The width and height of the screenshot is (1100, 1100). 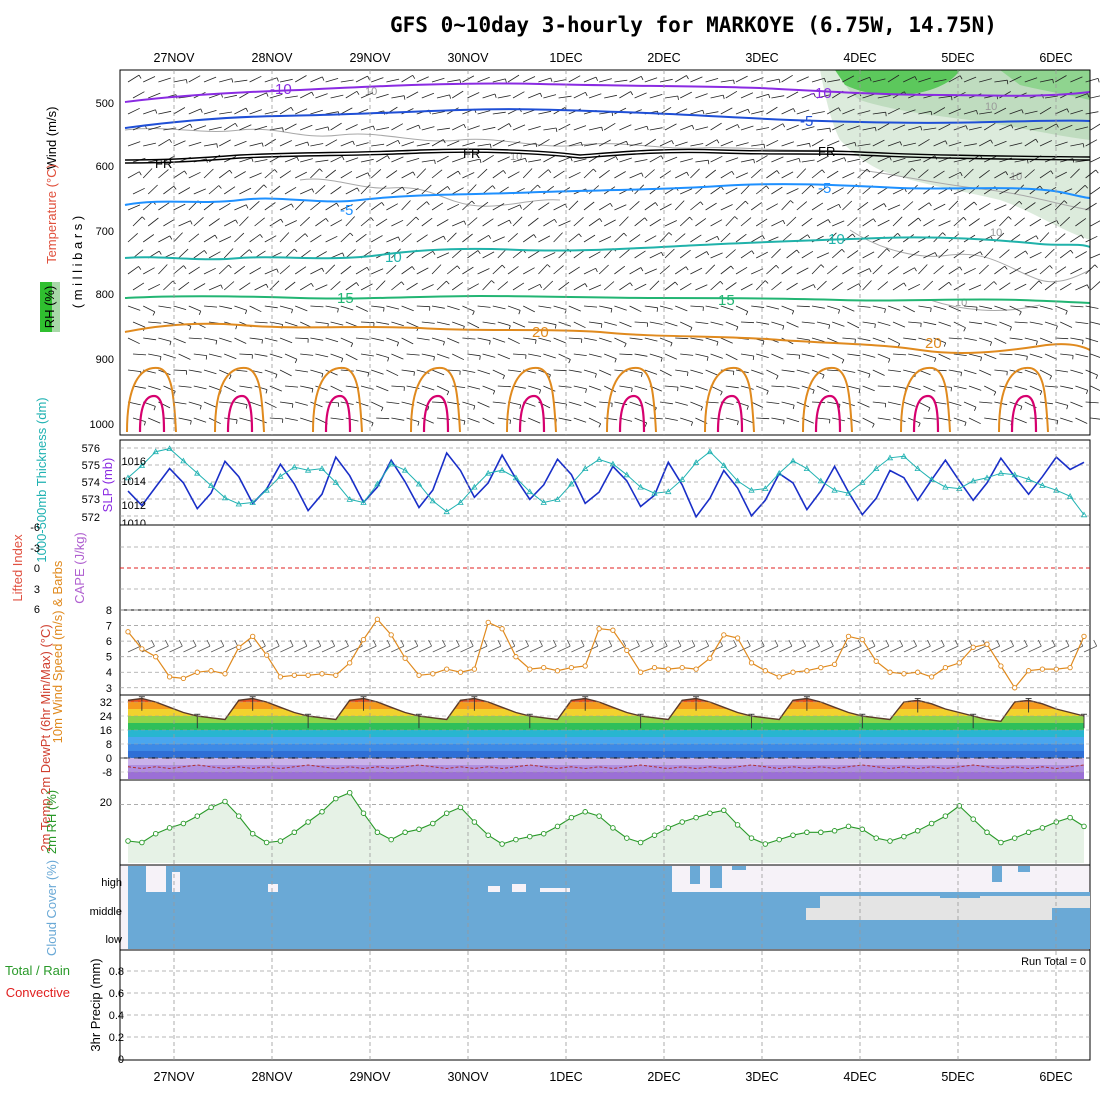 What do you see at coordinates (859, 1077) in the screenshot?
I see `date-label: 4DEC` at bounding box center [859, 1077].